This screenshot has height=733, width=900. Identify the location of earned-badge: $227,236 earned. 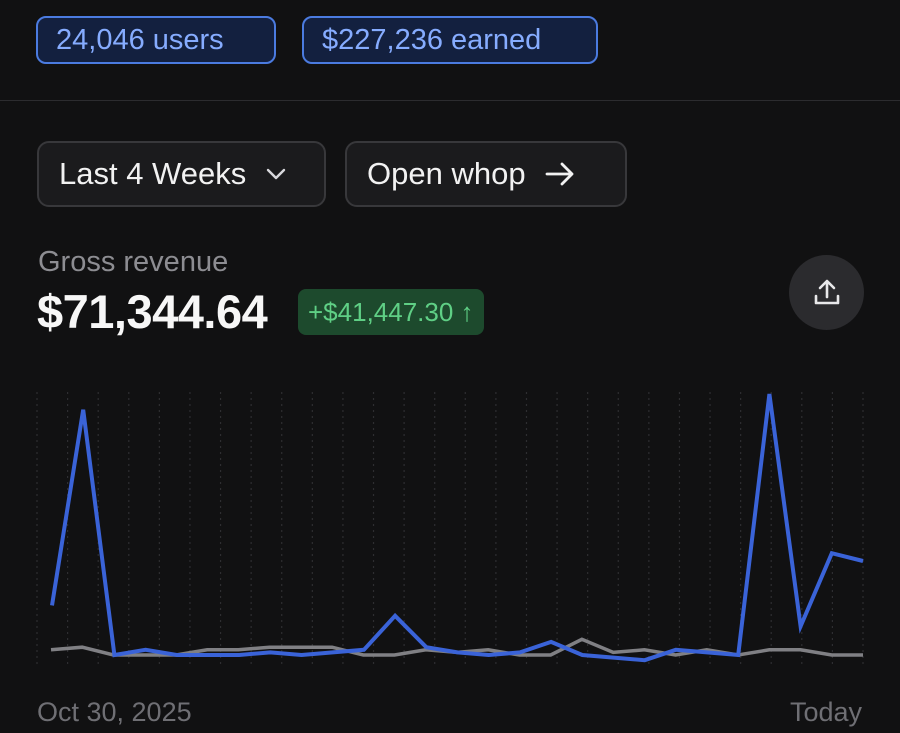
(450, 40).